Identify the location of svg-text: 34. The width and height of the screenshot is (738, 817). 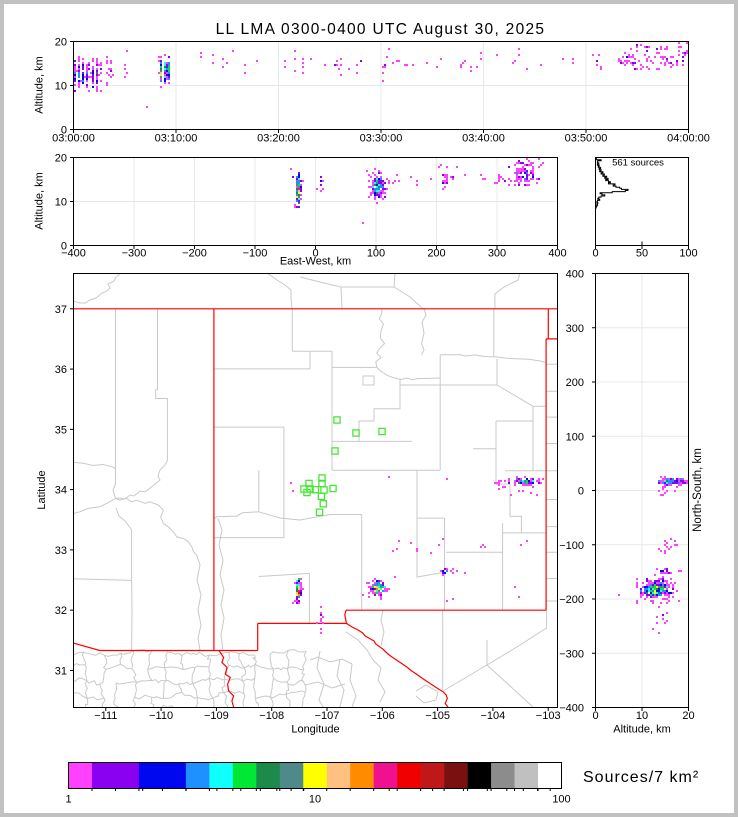
(61, 491).